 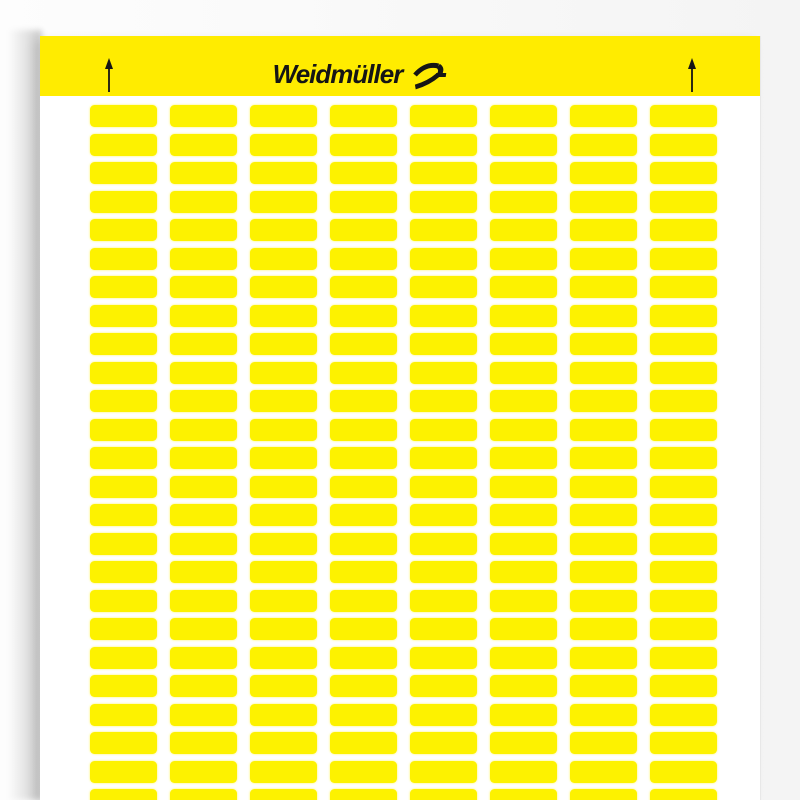 I want to click on brand-lockup: Weidmüller, so click(x=360, y=66).